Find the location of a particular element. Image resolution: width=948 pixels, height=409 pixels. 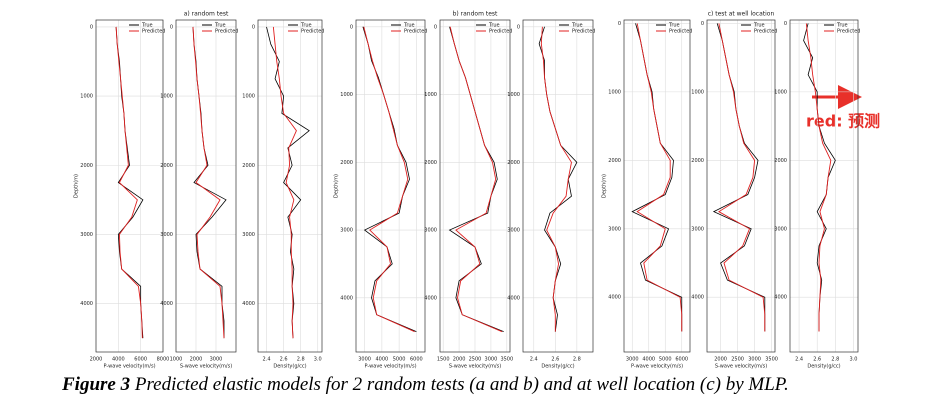

x-tick-label: 5000 is located at coordinates (399, 360).